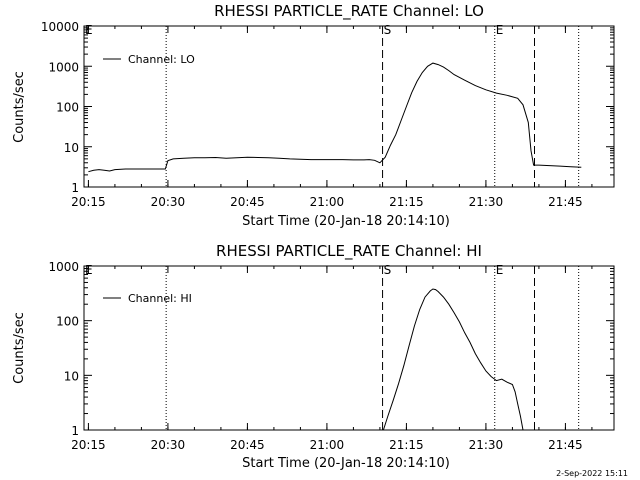  I want to click on series-line-hi, so click(453, 359).